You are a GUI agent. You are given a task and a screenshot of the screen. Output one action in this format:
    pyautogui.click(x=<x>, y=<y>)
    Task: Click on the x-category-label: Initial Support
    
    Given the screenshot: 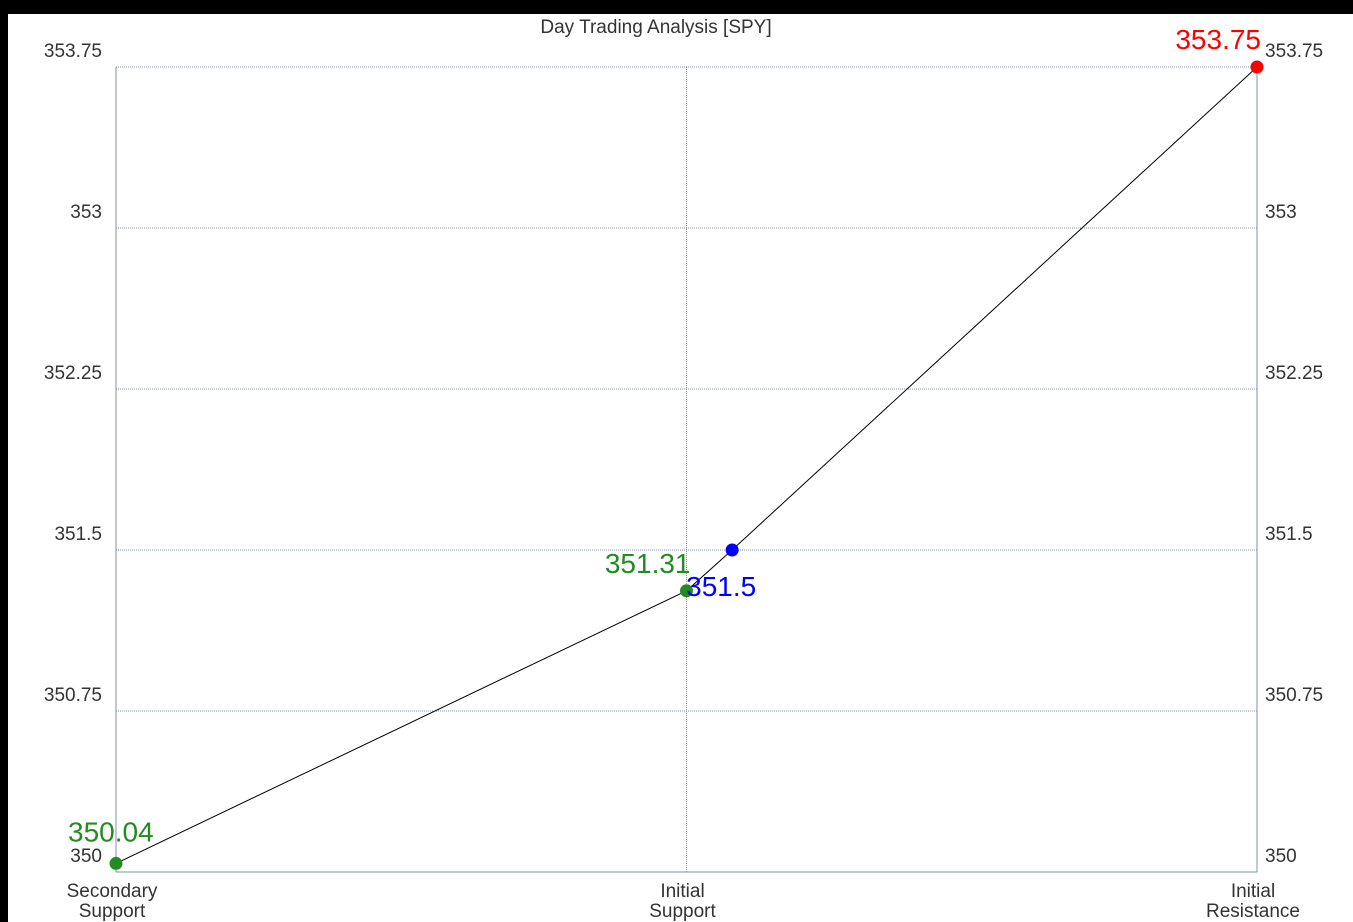 What is the action you would take?
    pyautogui.click(x=682, y=901)
    